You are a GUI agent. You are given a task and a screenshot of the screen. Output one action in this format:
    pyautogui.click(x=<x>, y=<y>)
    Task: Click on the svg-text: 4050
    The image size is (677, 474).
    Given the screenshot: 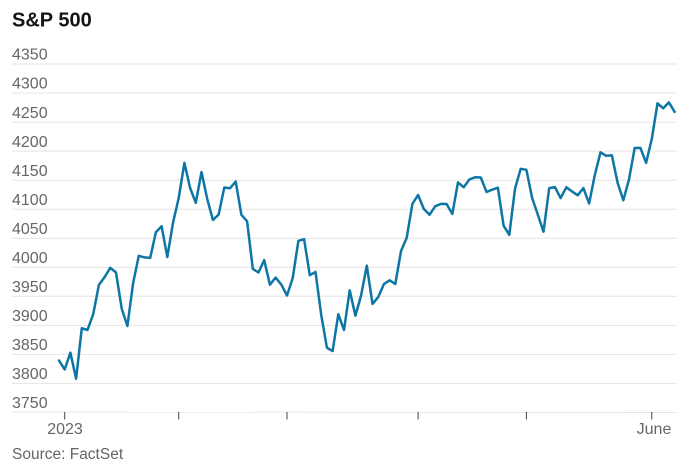 What is the action you would take?
    pyautogui.click(x=30, y=229)
    